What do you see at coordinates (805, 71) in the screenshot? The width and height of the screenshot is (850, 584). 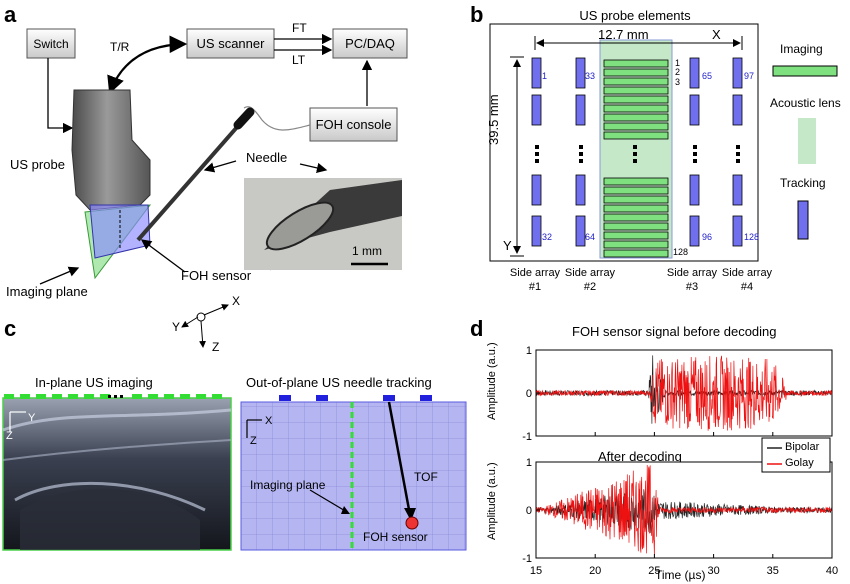 I see `legend-imaging-swatch` at bounding box center [805, 71].